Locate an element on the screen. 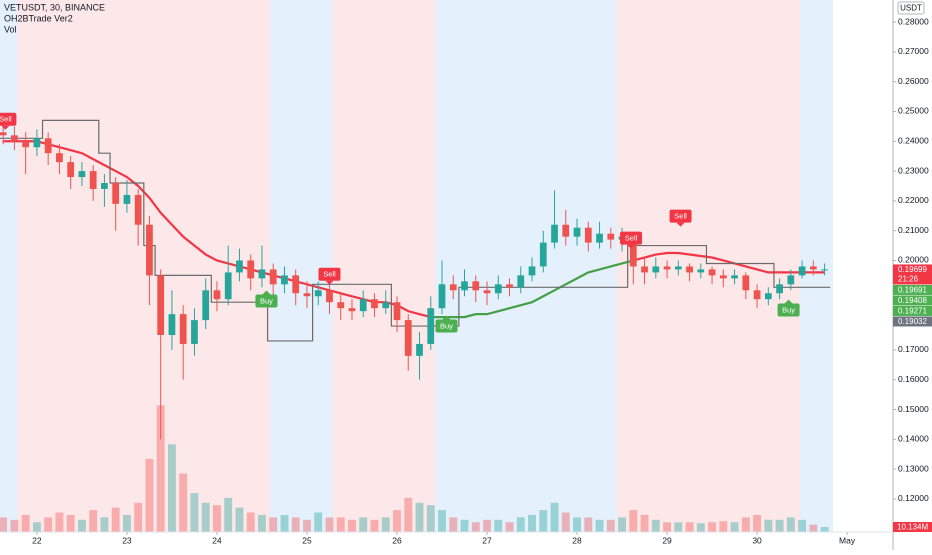 The image size is (932, 555). price-tag-label: 0.19408 is located at coordinates (912, 300).